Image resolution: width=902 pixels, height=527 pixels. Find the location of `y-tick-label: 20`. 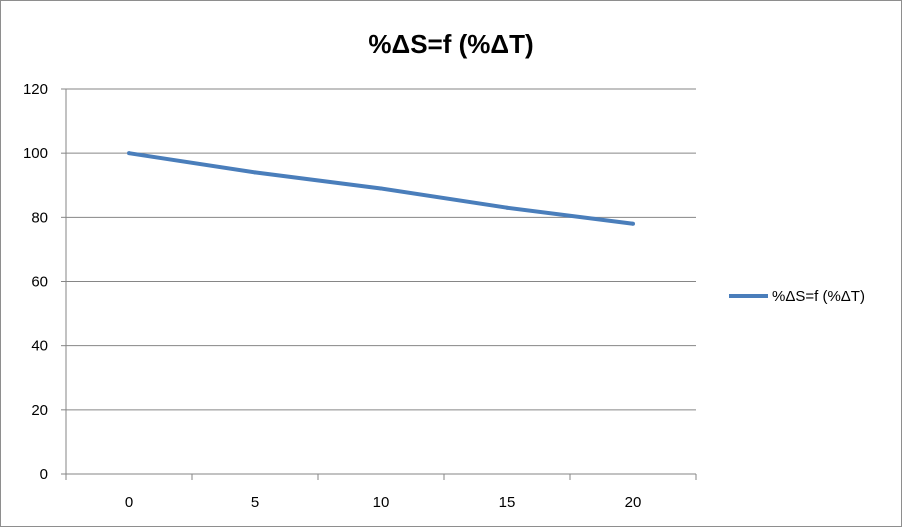

y-tick-label: 20 is located at coordinates (39, 410).